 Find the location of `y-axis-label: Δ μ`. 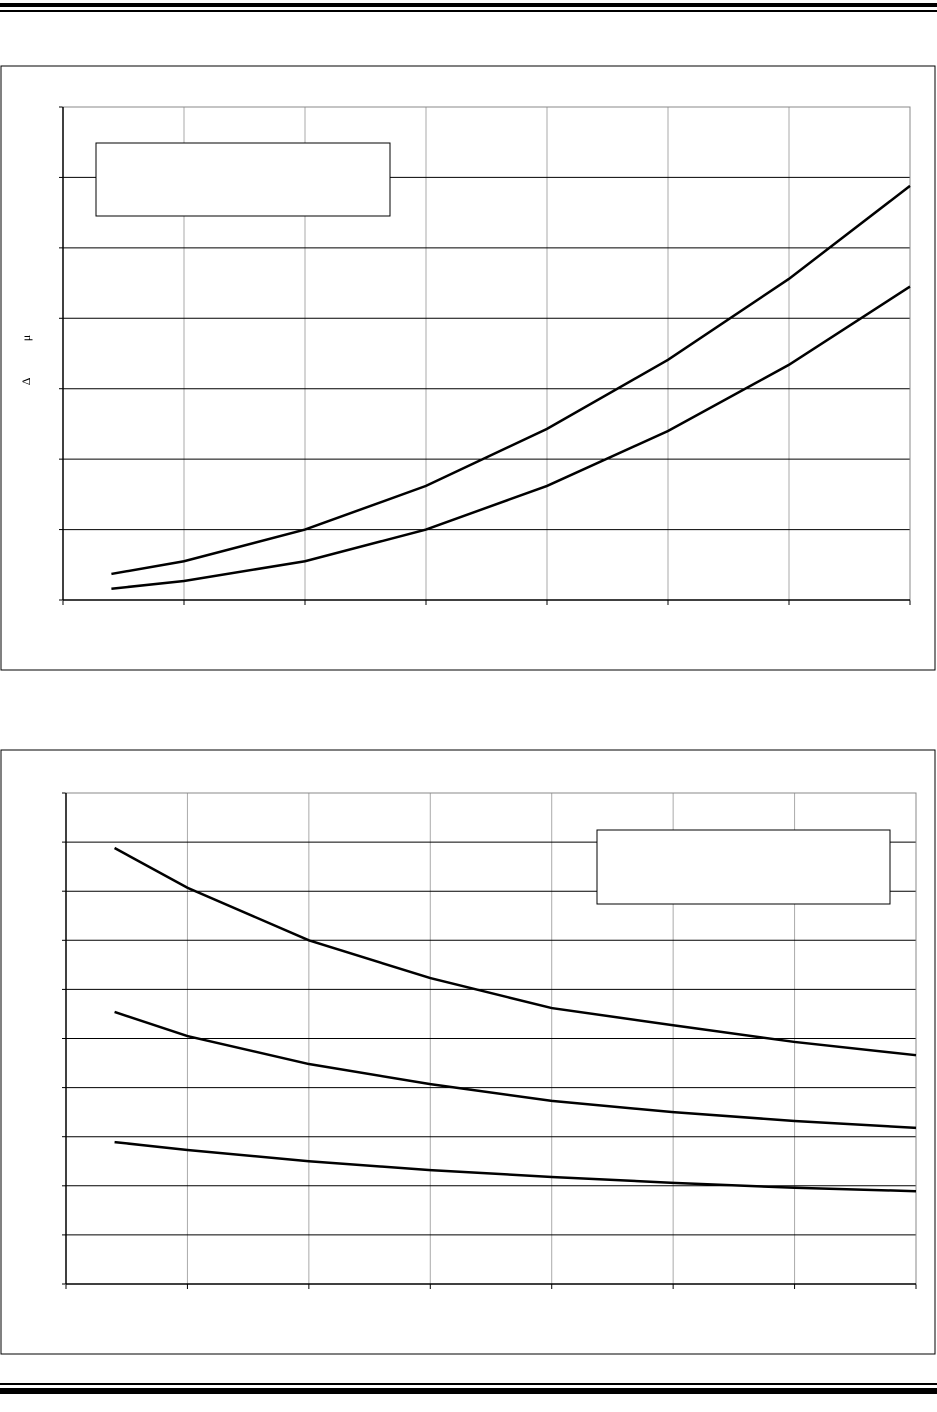

y-axis-label: Δ μ is located at coordinates (26, 360).